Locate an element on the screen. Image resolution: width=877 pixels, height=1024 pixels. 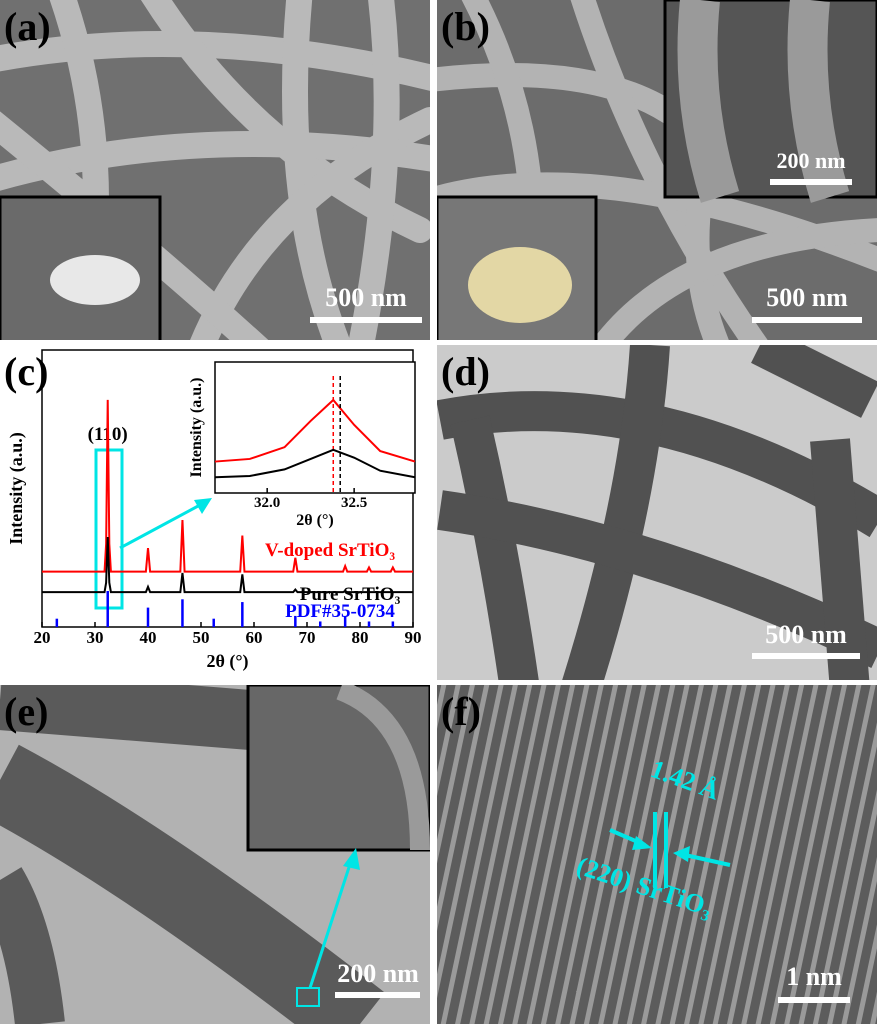
plot-frame is located at coordinates (315, 427).